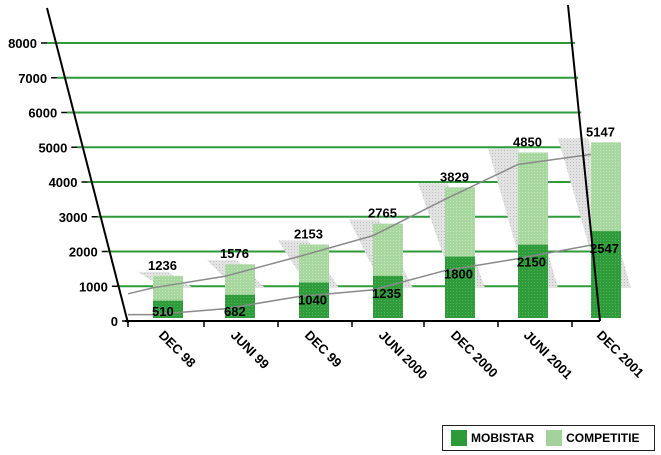 This screenshot has width=661, height=455. What do you see at coordinates (42, 113) in the screenshot?
I see `y-tick-label: 6000` at bounding box center [42, 113].